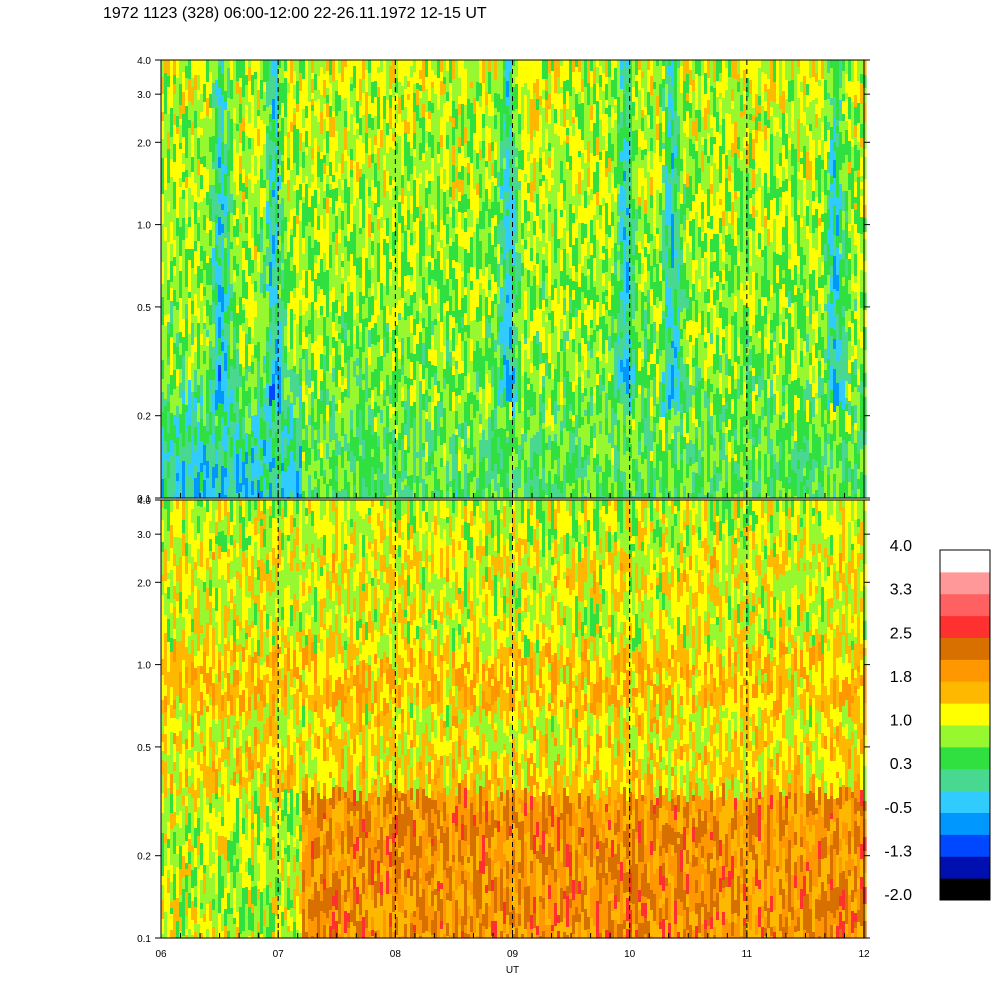  Describe the element at coordinates (279, 954) in the screenshot. I see `xtick-label: 07` at that location.